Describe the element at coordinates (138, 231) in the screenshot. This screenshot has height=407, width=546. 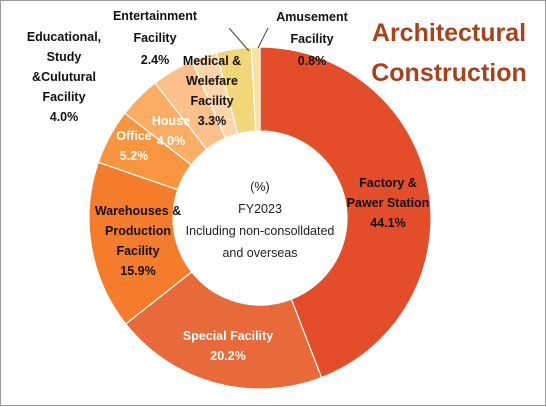
I see `slice-category-label: Production` at that location.